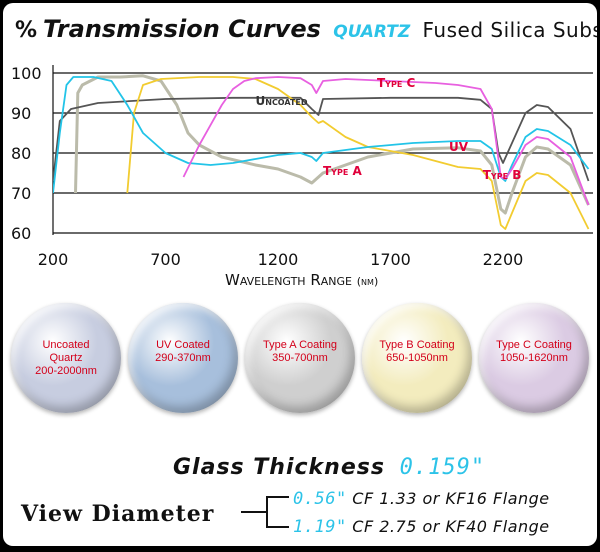  I want to click on flange-size: 0.56", so click(320, 499).